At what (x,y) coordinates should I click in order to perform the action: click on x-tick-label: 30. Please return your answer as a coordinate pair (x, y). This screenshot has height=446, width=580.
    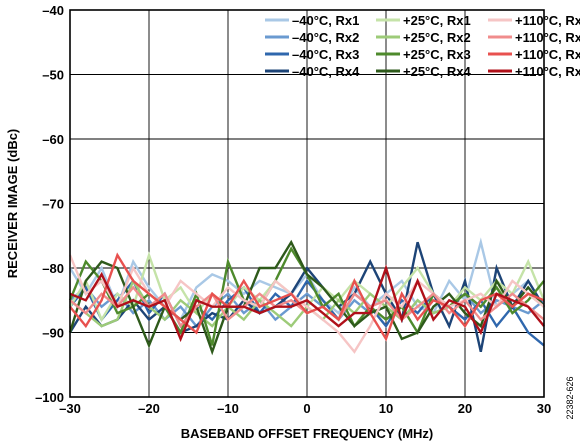
    Looking at the image, I should click on (544, 408).